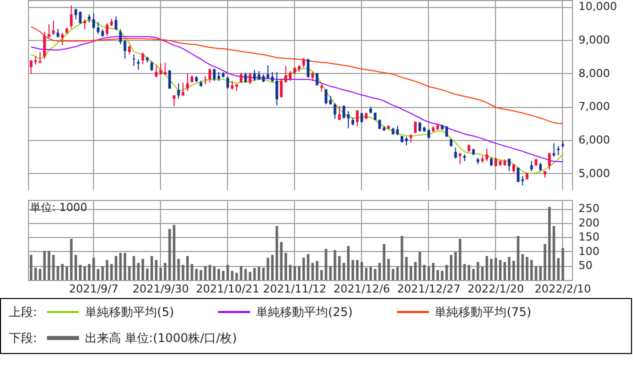  What do you see at coordinates (59, 207) in the screenshot?
I see `annotation: 単位: 1000` at bounding box center [59, 207].